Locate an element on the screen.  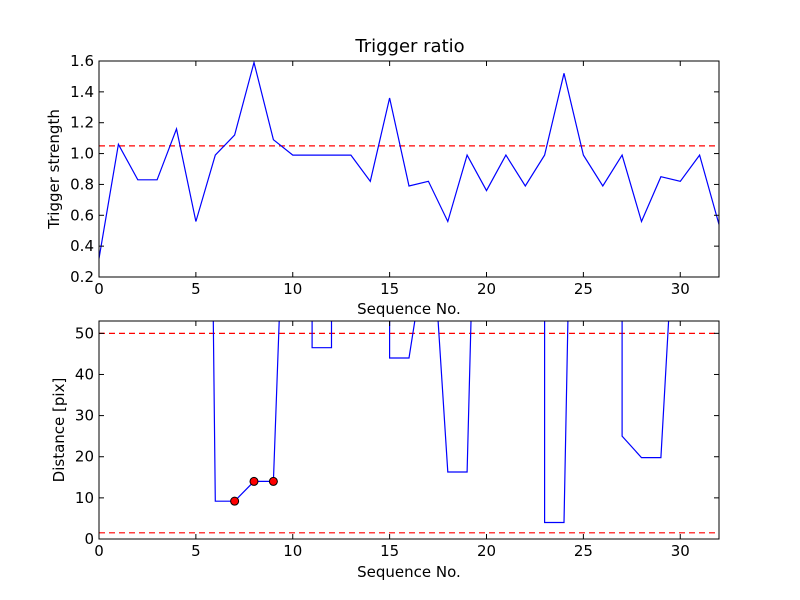
y-tick-label: 50 is located at coordinates (84, 333).